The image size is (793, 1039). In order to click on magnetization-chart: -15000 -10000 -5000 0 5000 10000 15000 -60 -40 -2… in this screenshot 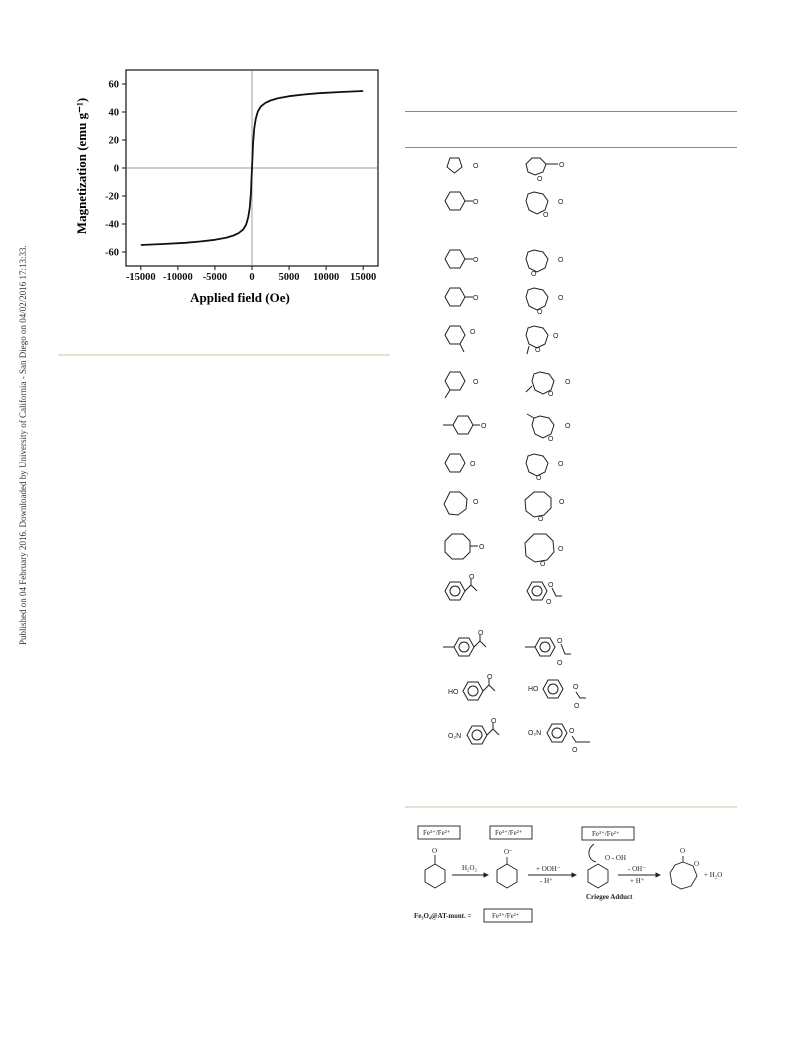, I will do `click(226, 187)`.